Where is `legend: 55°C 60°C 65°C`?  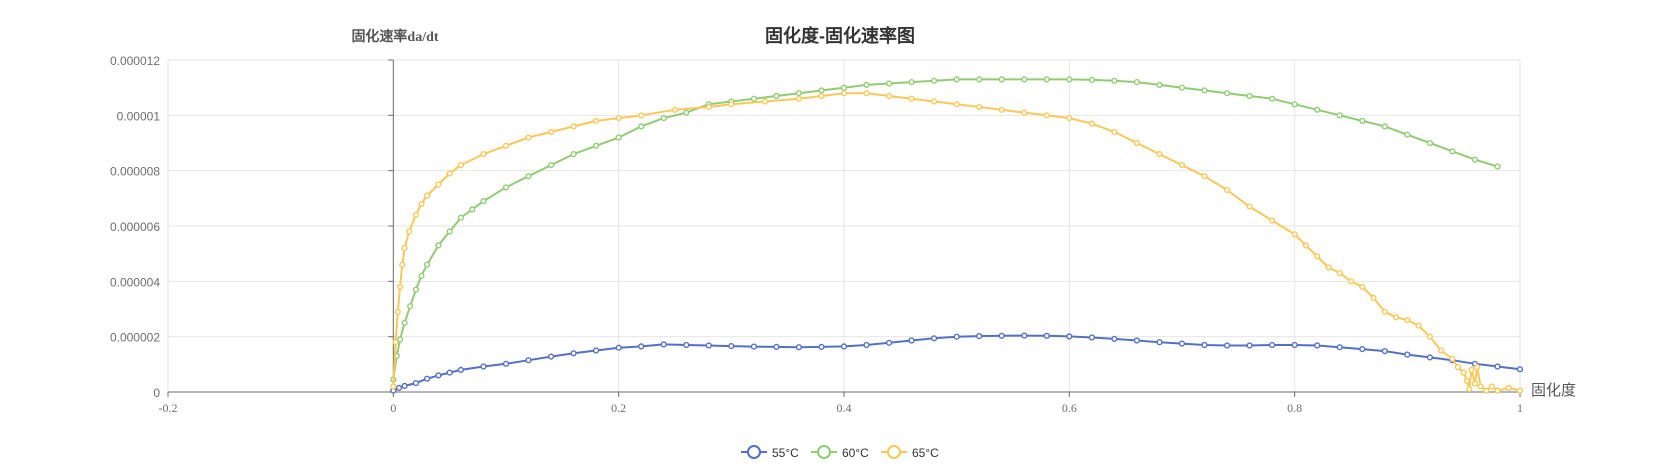
legend: 55°C 60°C 65°C is located at coordinates (840, 452).